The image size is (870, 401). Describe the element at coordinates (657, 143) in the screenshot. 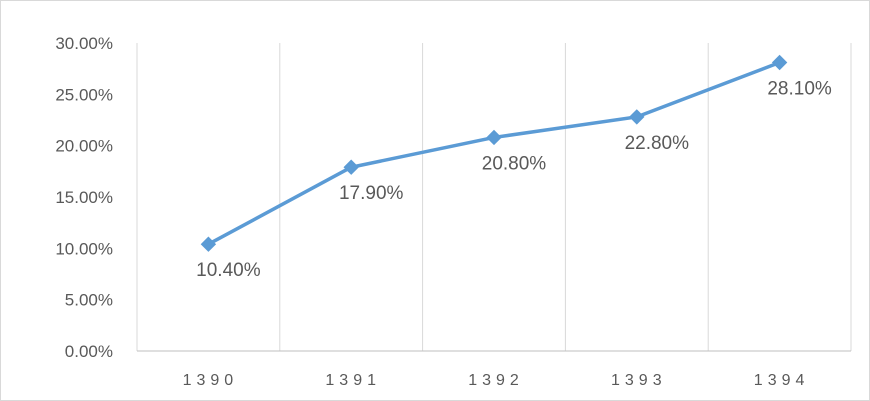

I see `data-label: 22.80%` at that location.